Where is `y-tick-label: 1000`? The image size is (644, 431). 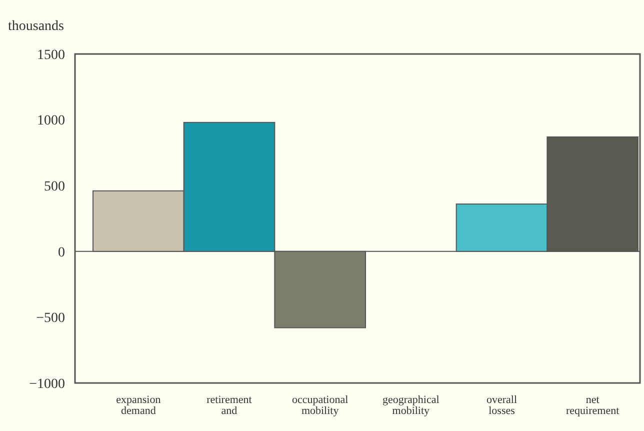 y-tick-label: 1000 is located at coordinates (51, 121).